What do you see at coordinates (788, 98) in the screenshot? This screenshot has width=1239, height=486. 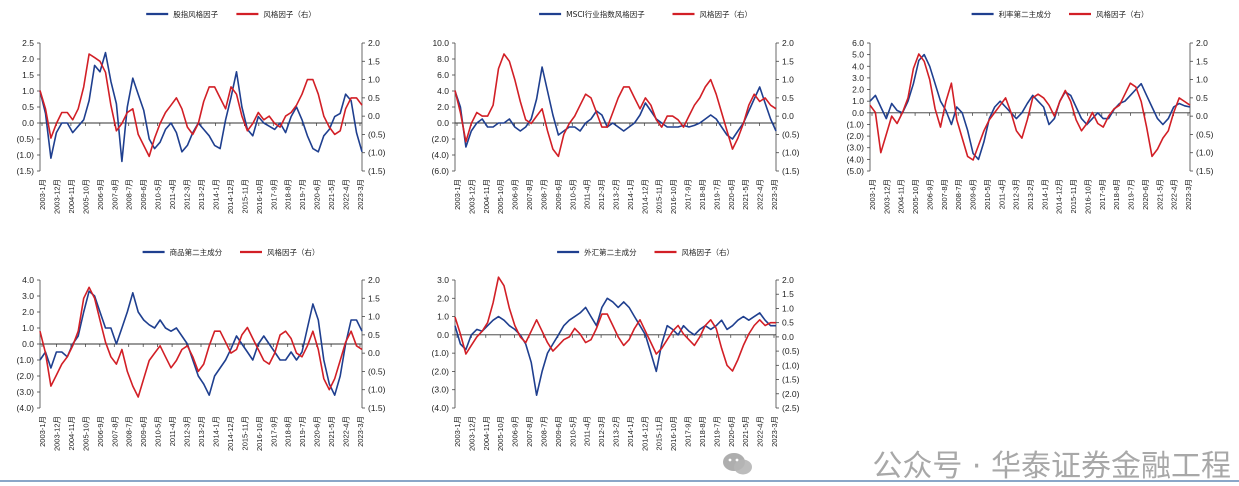 I see `right-tick-label: 0.5` at bounding box center [788, 98].